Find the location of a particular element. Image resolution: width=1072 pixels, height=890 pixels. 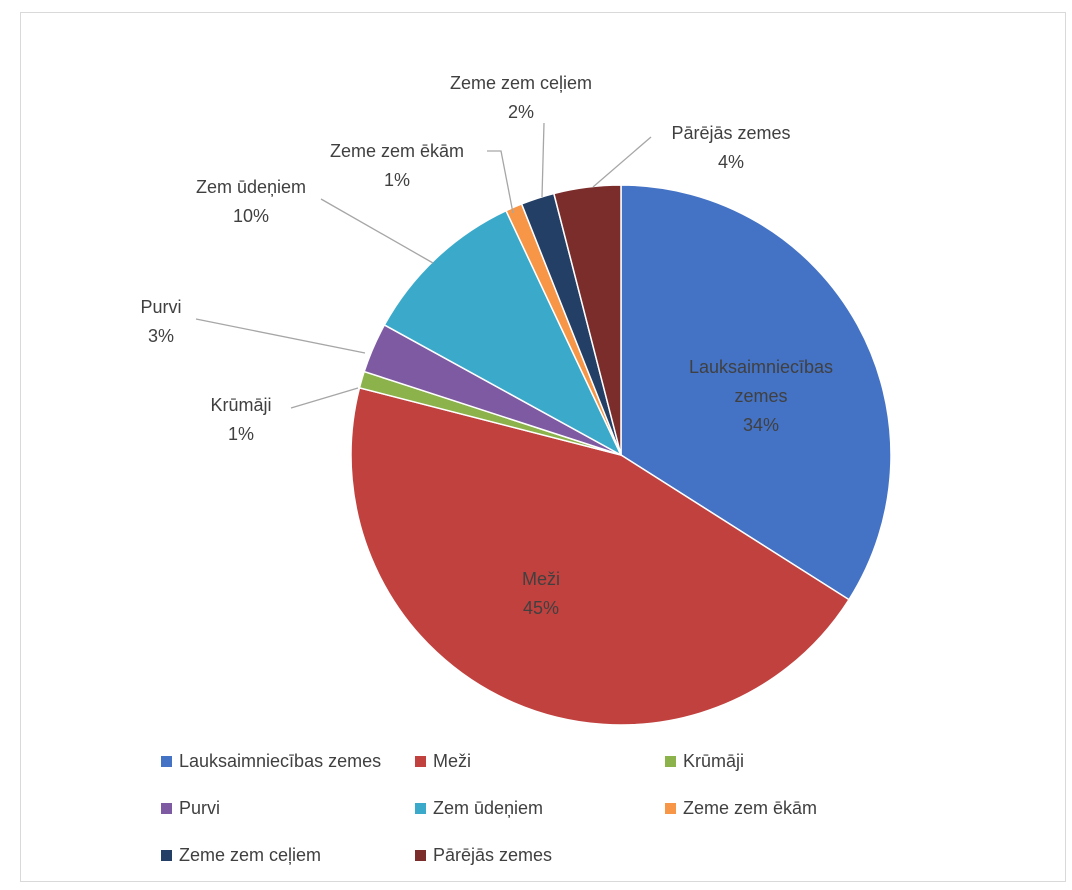

legend-item: Lauksaimniecības zemes is located at coordinates (271, 761).